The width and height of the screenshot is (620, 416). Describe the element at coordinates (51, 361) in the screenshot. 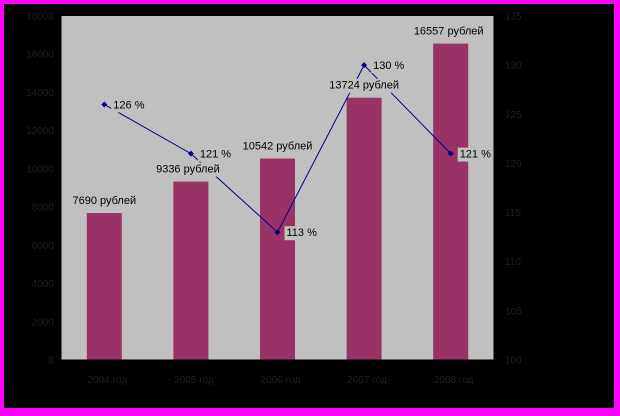

I see `y-left-tick-label: 0` at that location.